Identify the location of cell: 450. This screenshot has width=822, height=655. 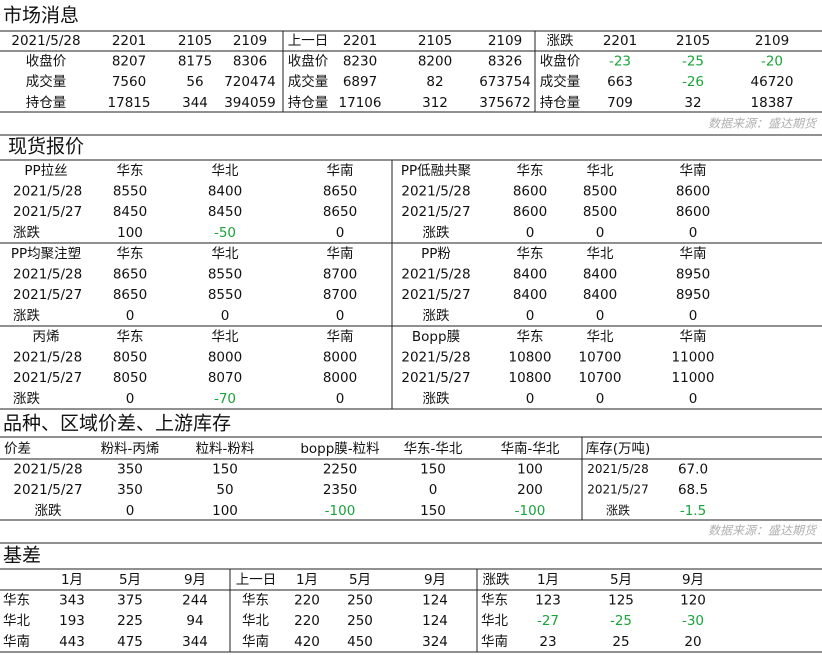
(360, 642).